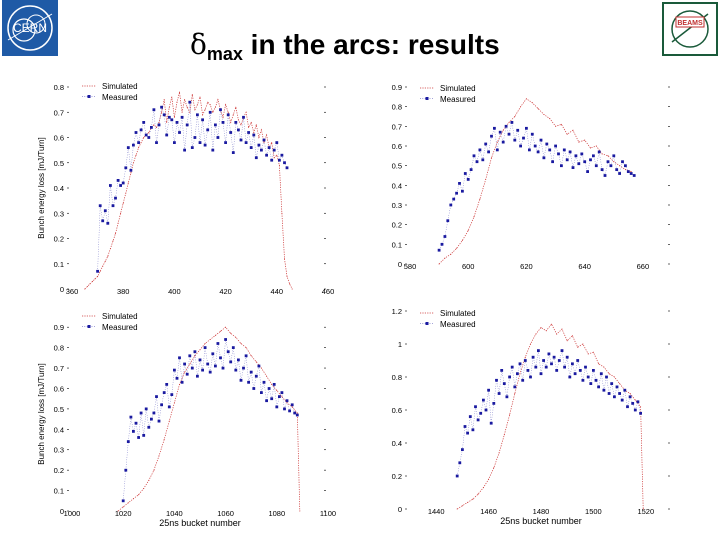 This screenshot has height=540, width=720. I want to click on x-tick-label: 380, so click(123, 291).